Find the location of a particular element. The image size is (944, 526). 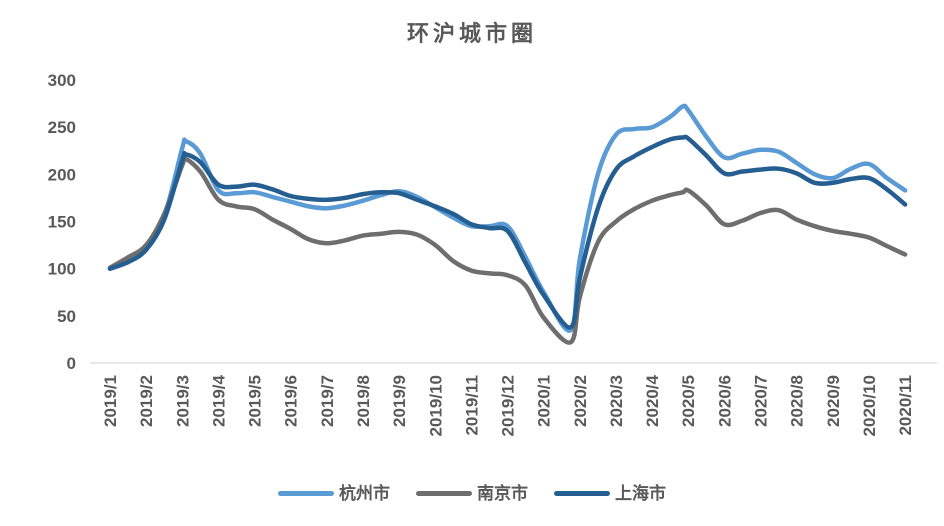

legend-label-nanjing: 南京市 is located at coordinates (502, 493).